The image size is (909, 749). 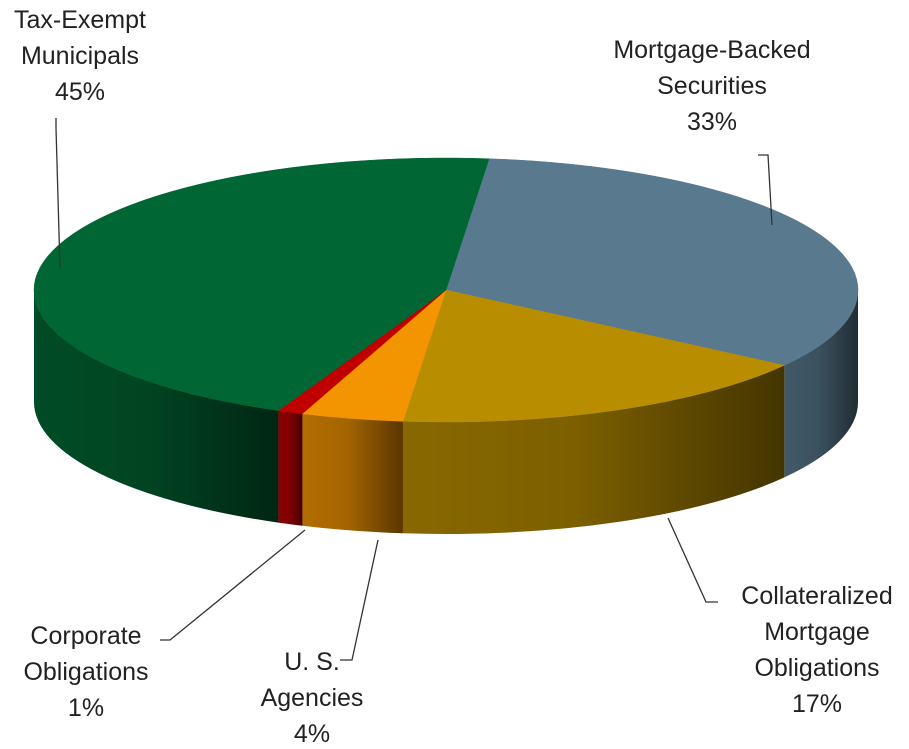 I want to click on slice-percent-2: 4%, so click(x=312, y=734).